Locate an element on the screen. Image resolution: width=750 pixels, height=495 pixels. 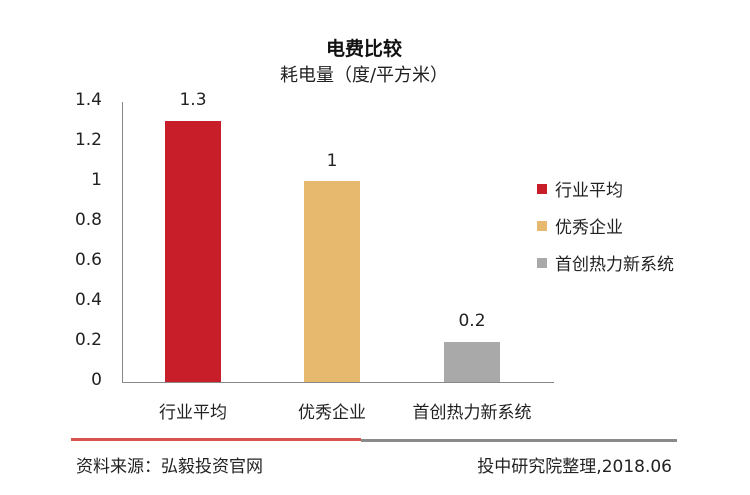
legend-swatch-gold is located at coordinates (542, 225).